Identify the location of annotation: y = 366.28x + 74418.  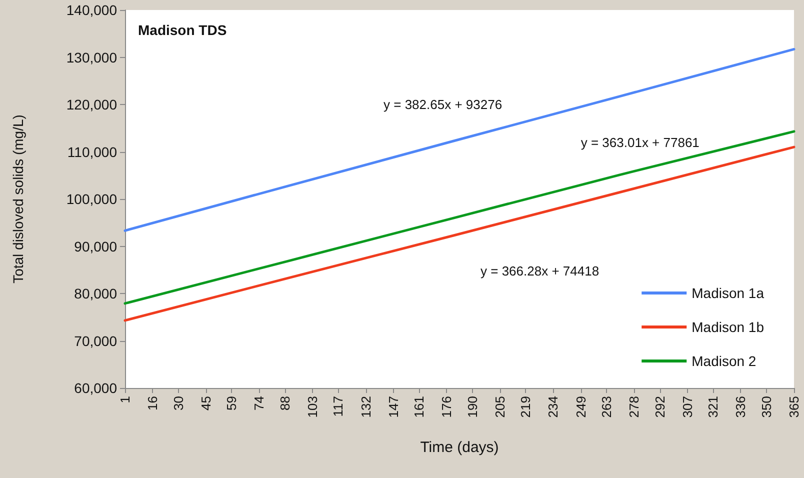
(540, 270).